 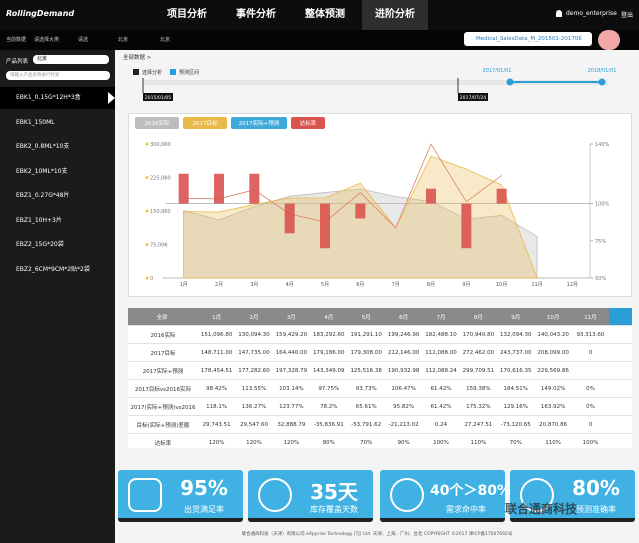 I want to click on kpi-card: 95% 出货满足率, so click(x=180, y=496).